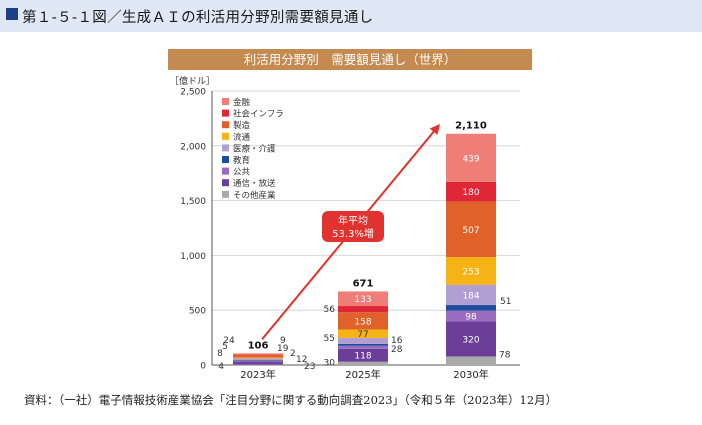 This screenshot has height=425, width=702. Describe the element at coordinates (309, 367) in the screenshot. I see `data-label: 23` at that location.